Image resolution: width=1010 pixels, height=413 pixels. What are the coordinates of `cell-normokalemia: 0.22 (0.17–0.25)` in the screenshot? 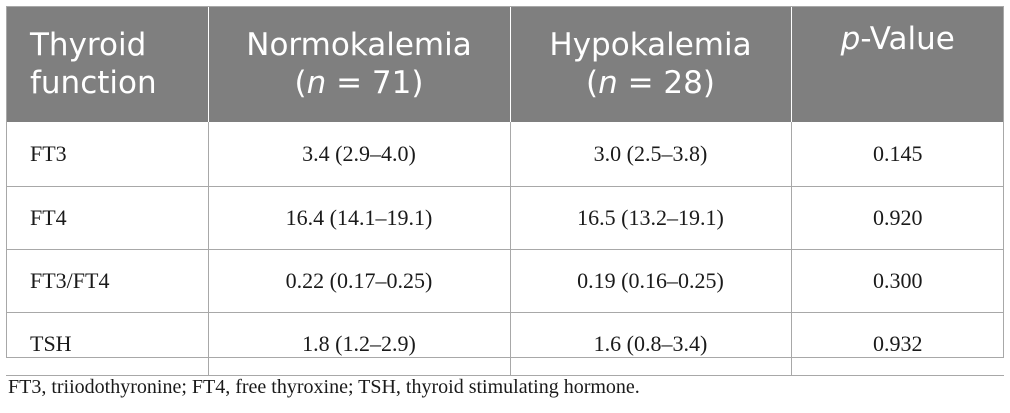 It's located at (359, 281).